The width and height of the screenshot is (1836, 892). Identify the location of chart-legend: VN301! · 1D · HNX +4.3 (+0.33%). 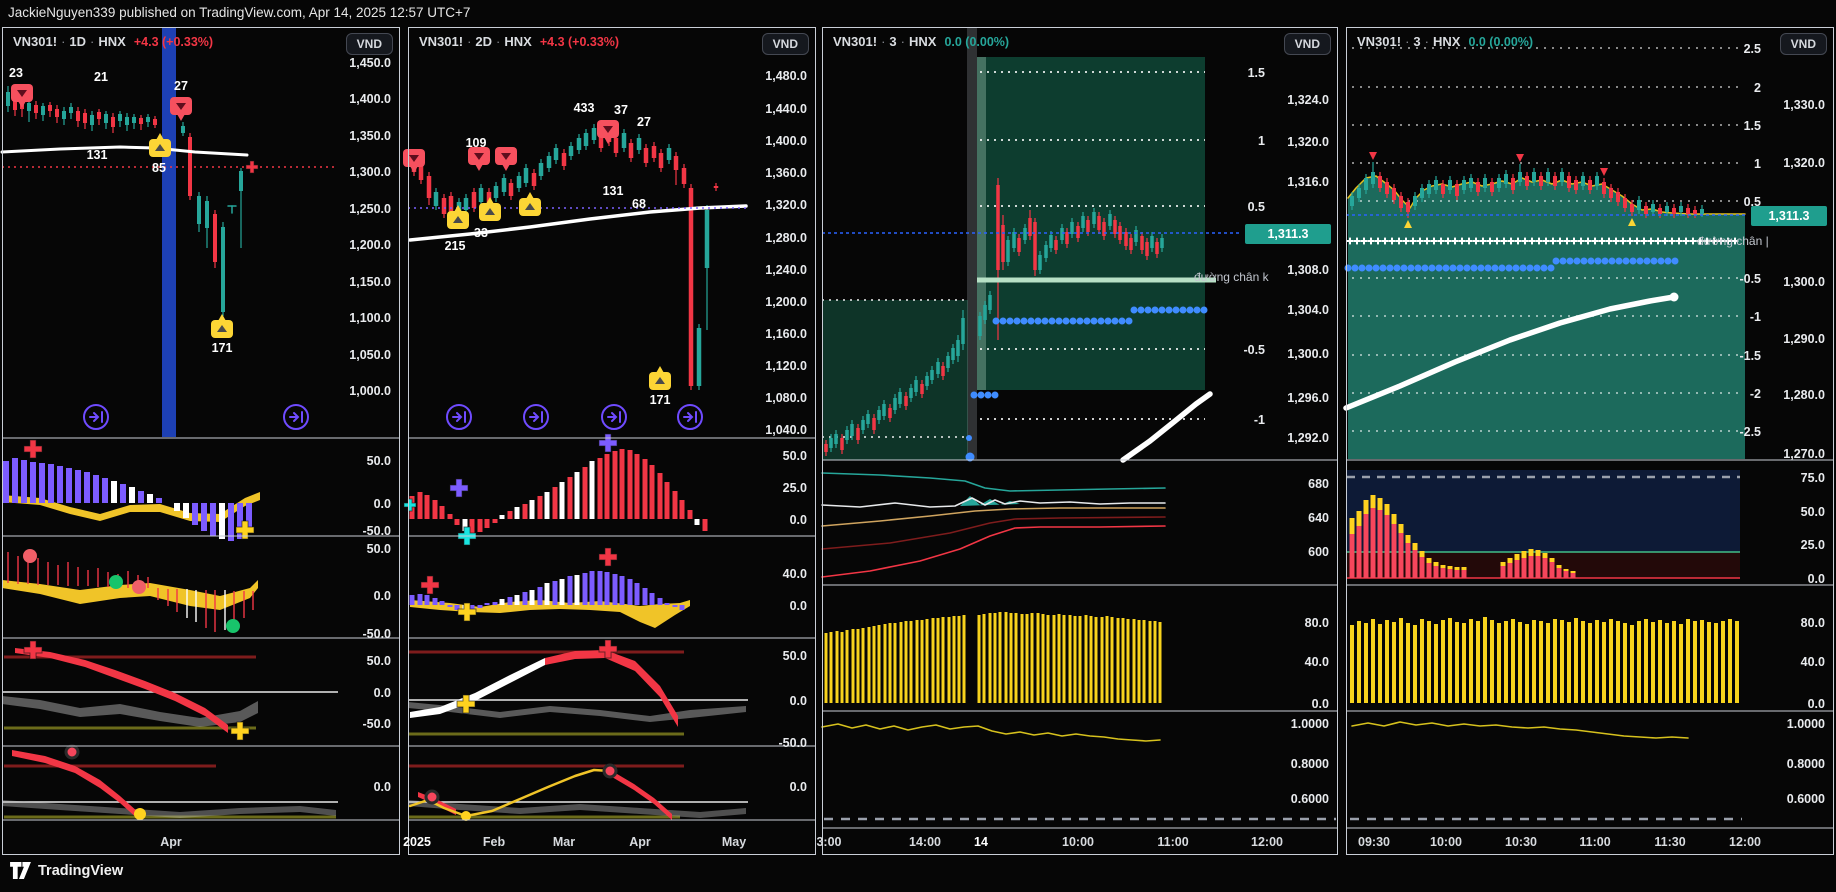
(113, 41).